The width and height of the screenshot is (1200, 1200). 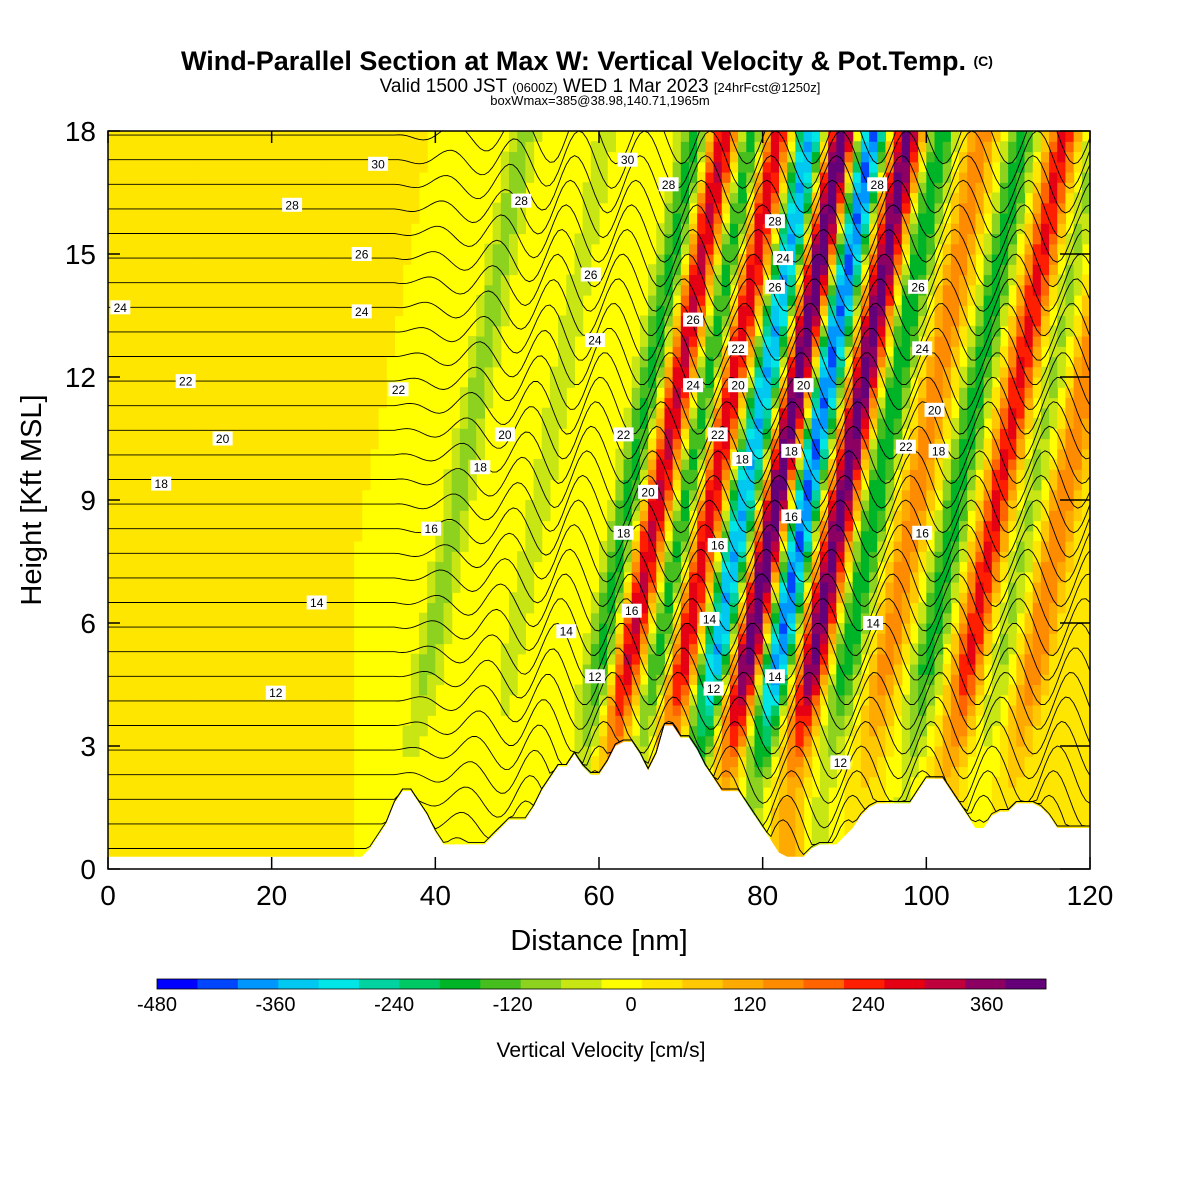 What do you see at coordinates (80, 377) in the screenshot?
I see `y-tick-label: 12` at bounding box center [80, 377].